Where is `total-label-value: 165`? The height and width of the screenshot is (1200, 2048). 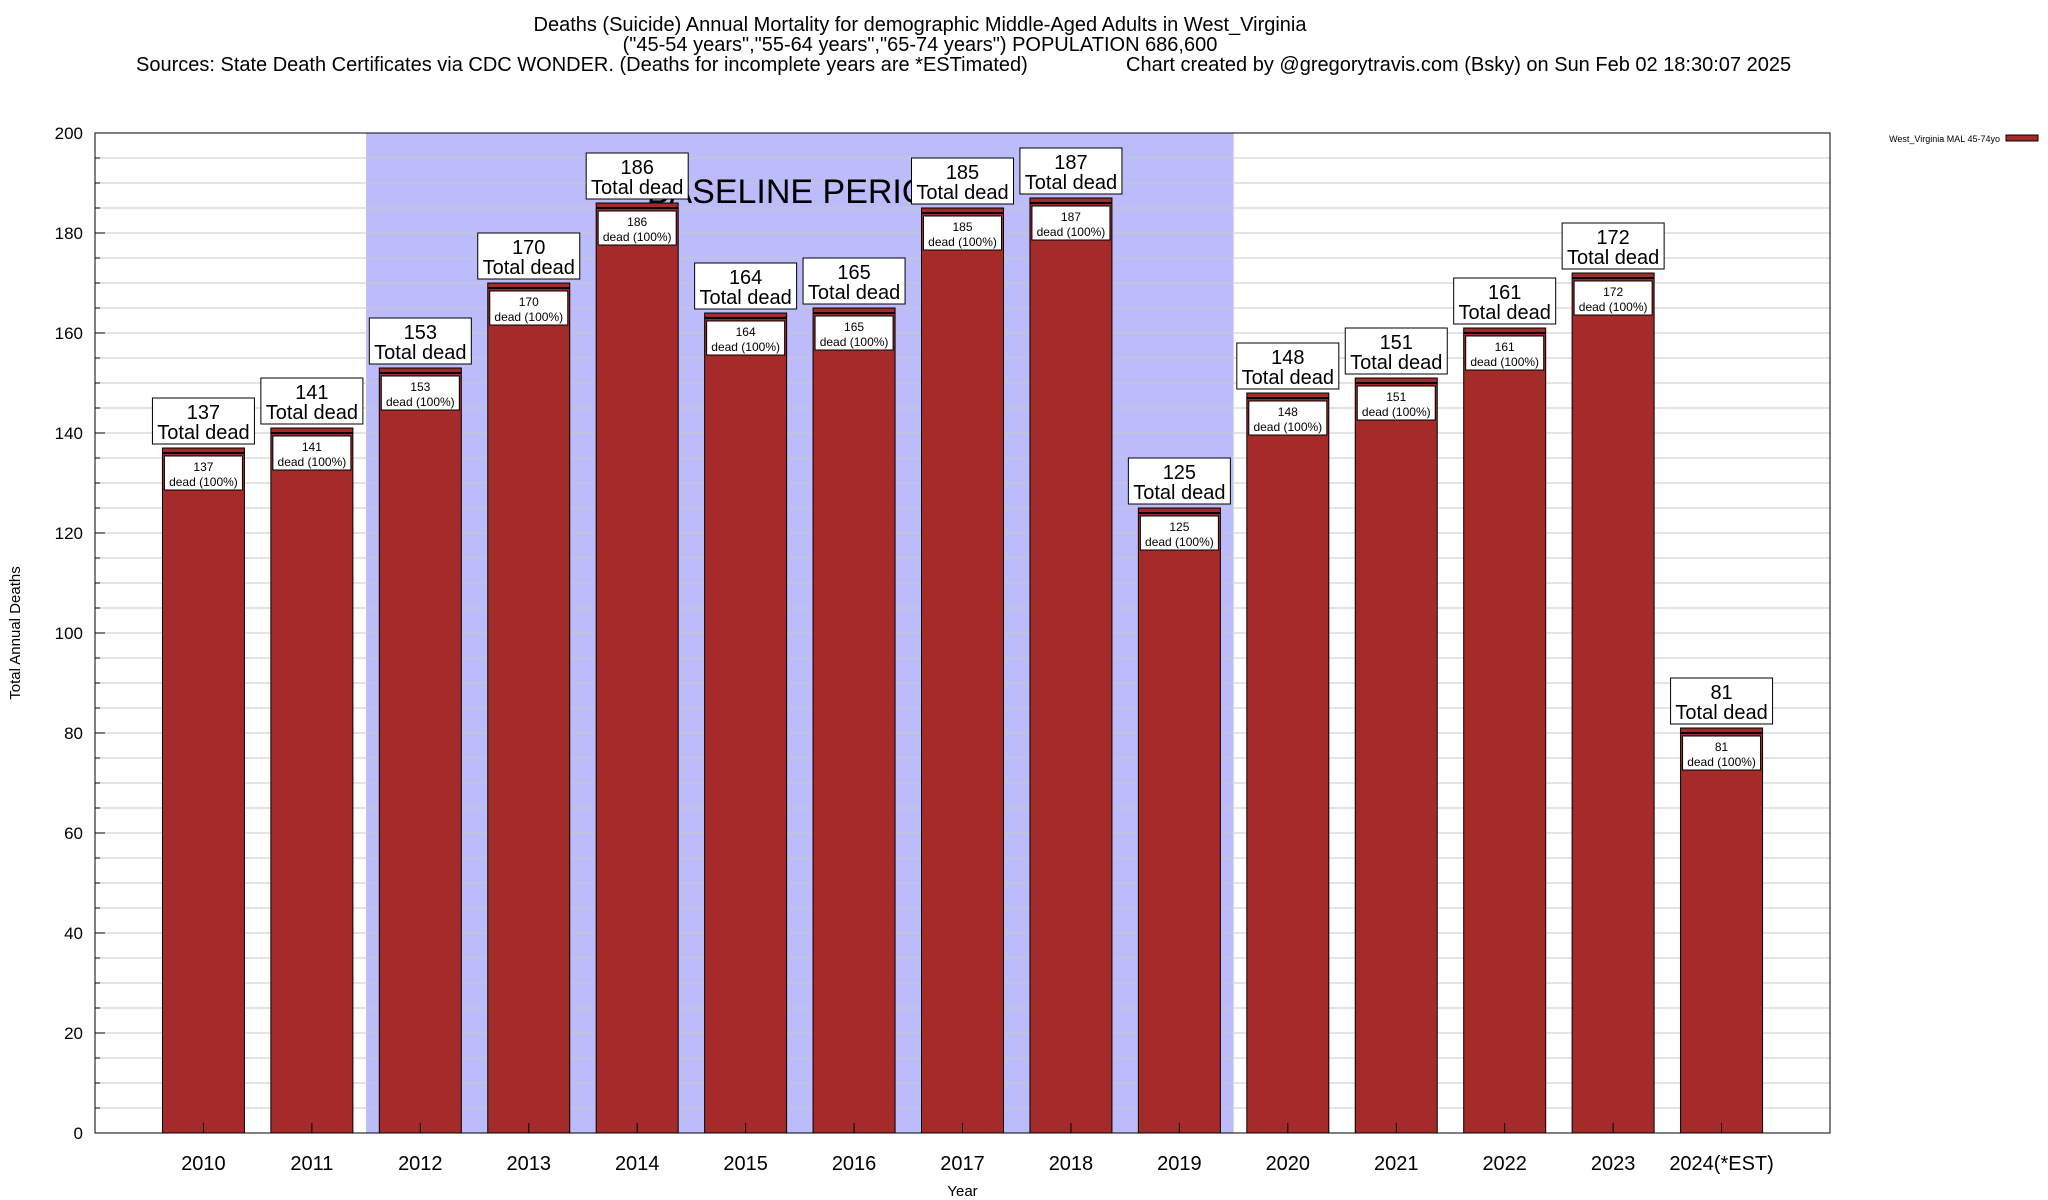
total-label-value: 165 is located at coordinates (853, 273).